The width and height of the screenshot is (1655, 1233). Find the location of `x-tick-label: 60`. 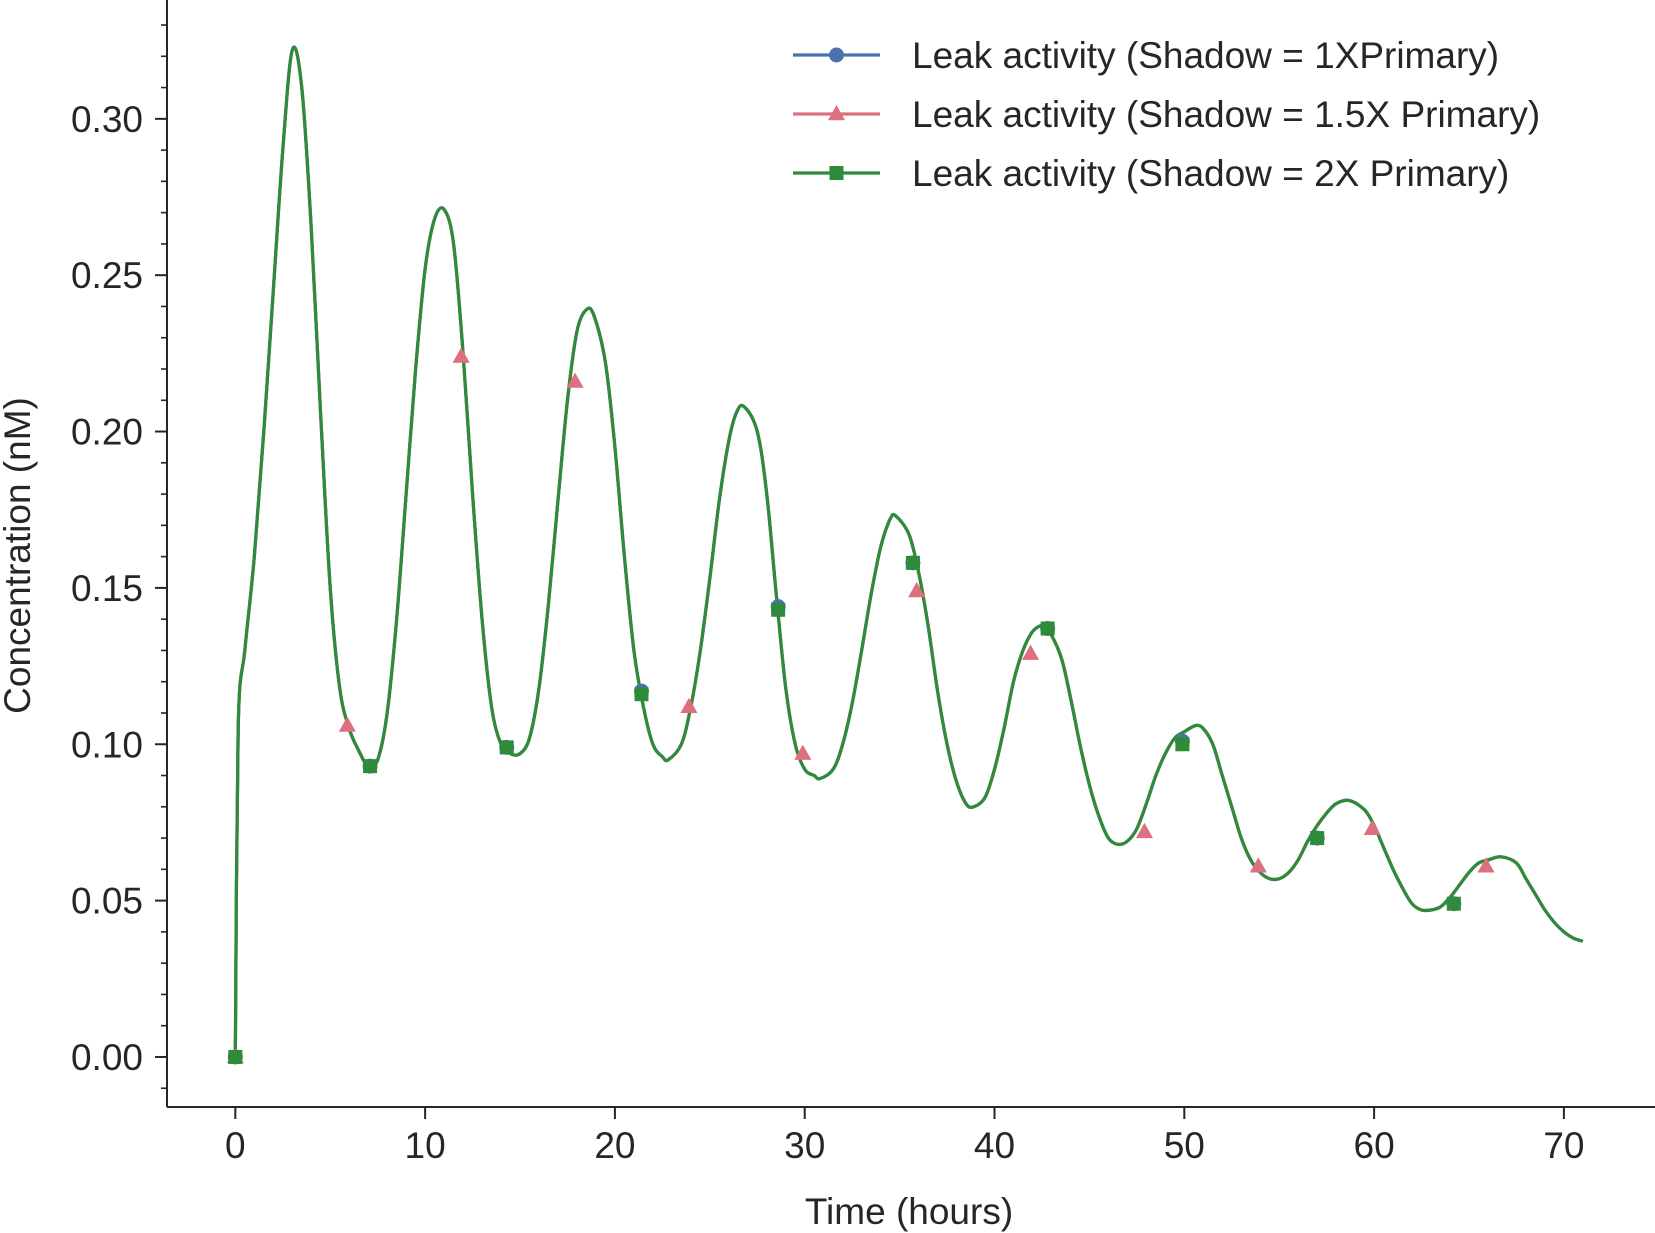

x-tick-label: 60 is located at coordinates (1374, 1145).